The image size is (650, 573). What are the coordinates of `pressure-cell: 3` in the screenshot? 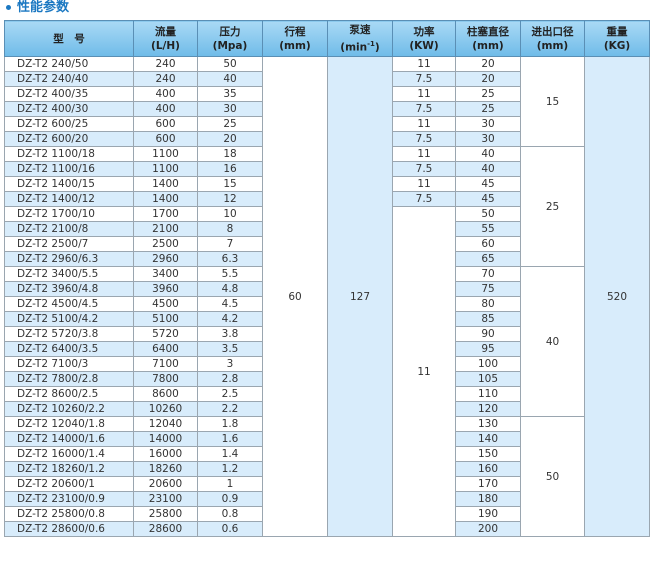 It's located at (230, 364).